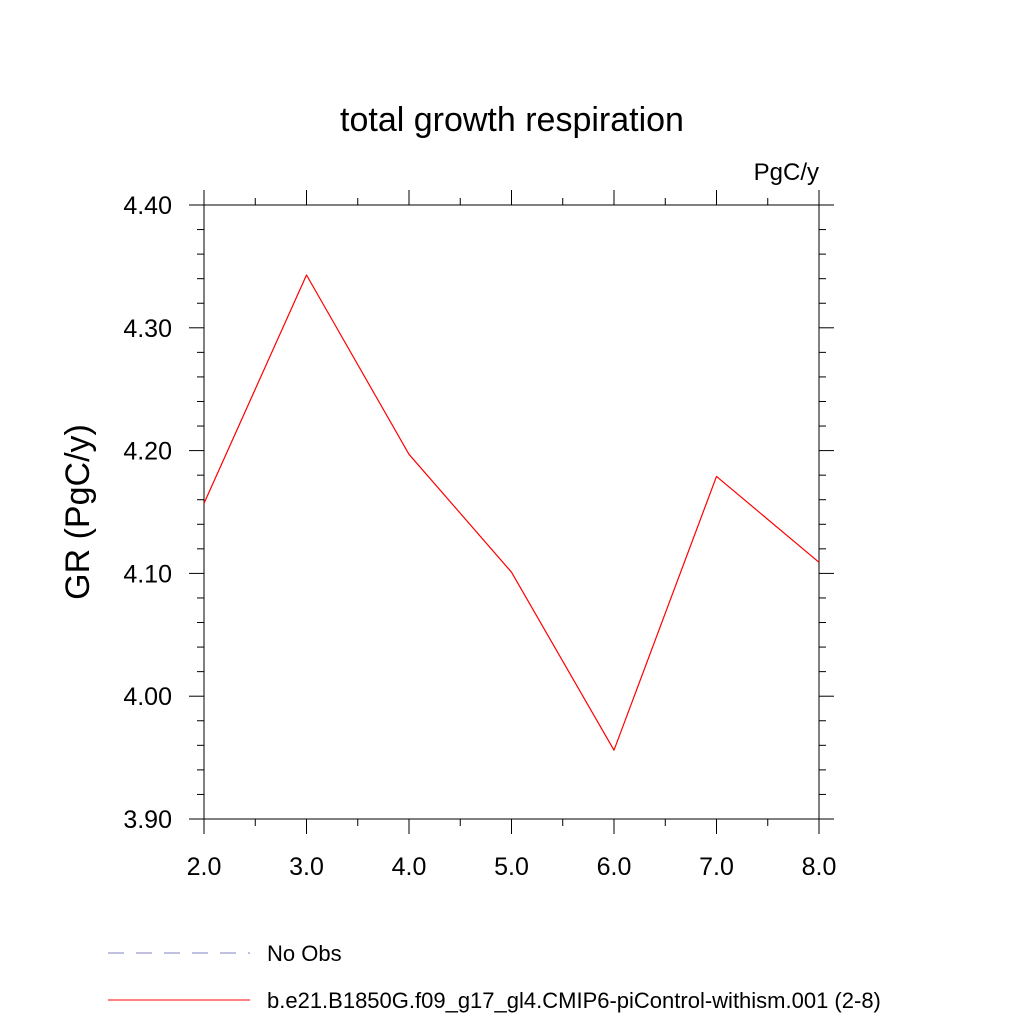  Describe the element at coordinates (716, 867) in the screenshot. I see `x-tick-label: 7.0` at that location.